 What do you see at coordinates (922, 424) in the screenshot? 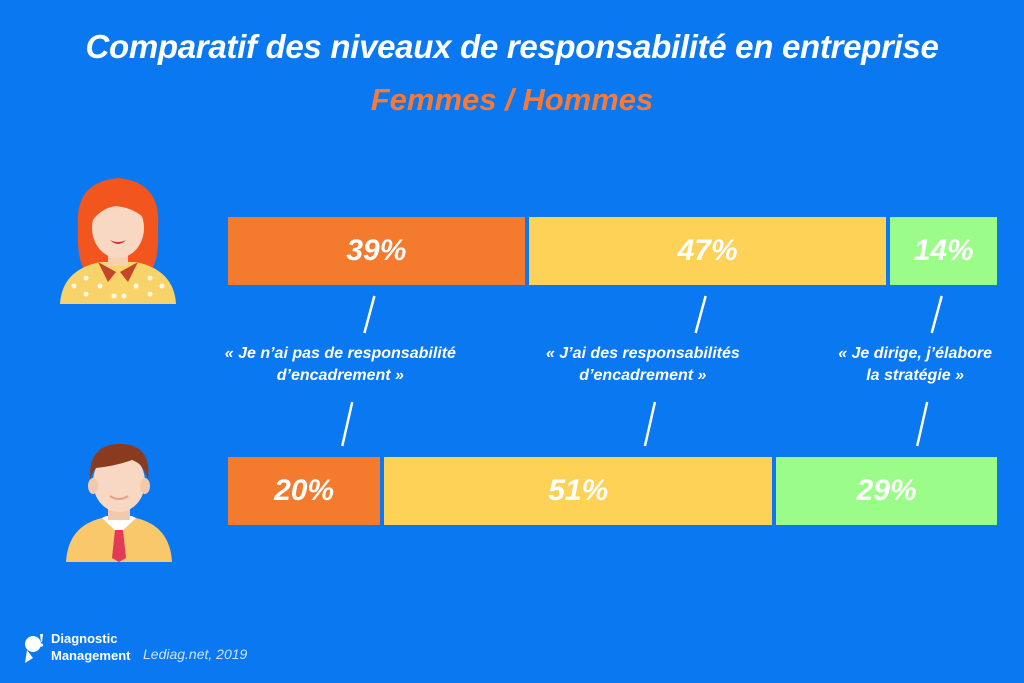
I see `connector-bottom-label-direction` at bounding box center [922, 424].